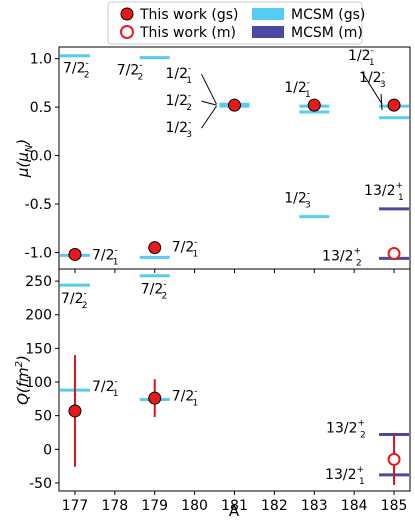 This screenshot has width=415, height=524. I want to click on legend-mcsm-gs-label: MCSM (gs), so click(328, 15).